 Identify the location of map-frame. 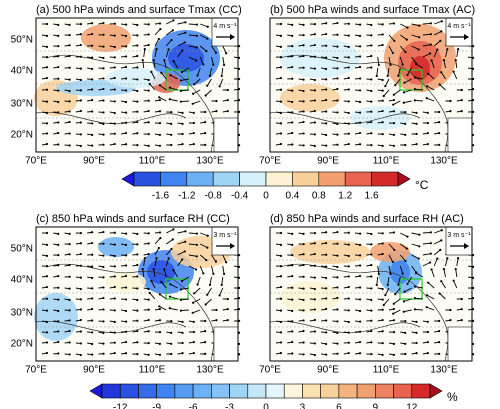
(371, 294).